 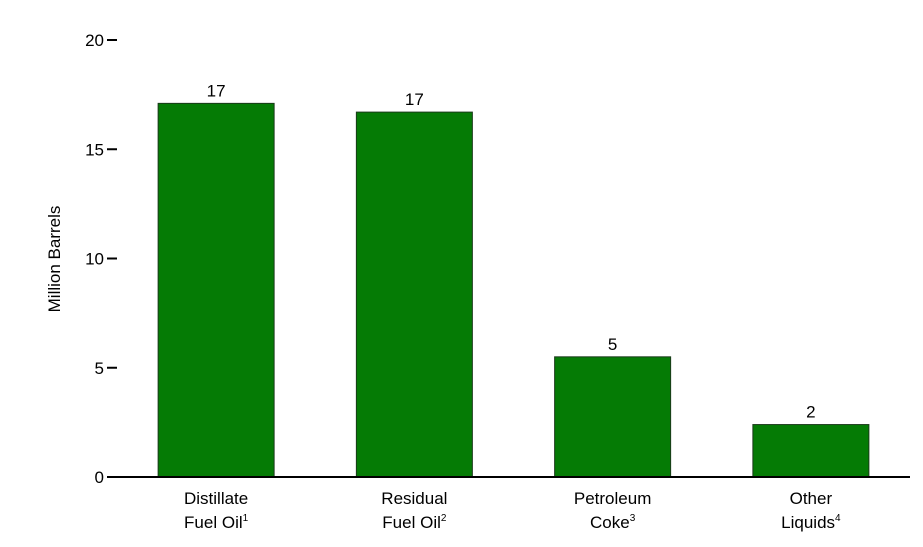 I want to click on x-category-label: Liquids4, so click(x=811, y=522).